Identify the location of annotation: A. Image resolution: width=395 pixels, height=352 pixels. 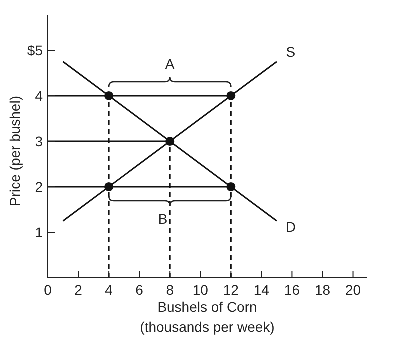
(170, 64).